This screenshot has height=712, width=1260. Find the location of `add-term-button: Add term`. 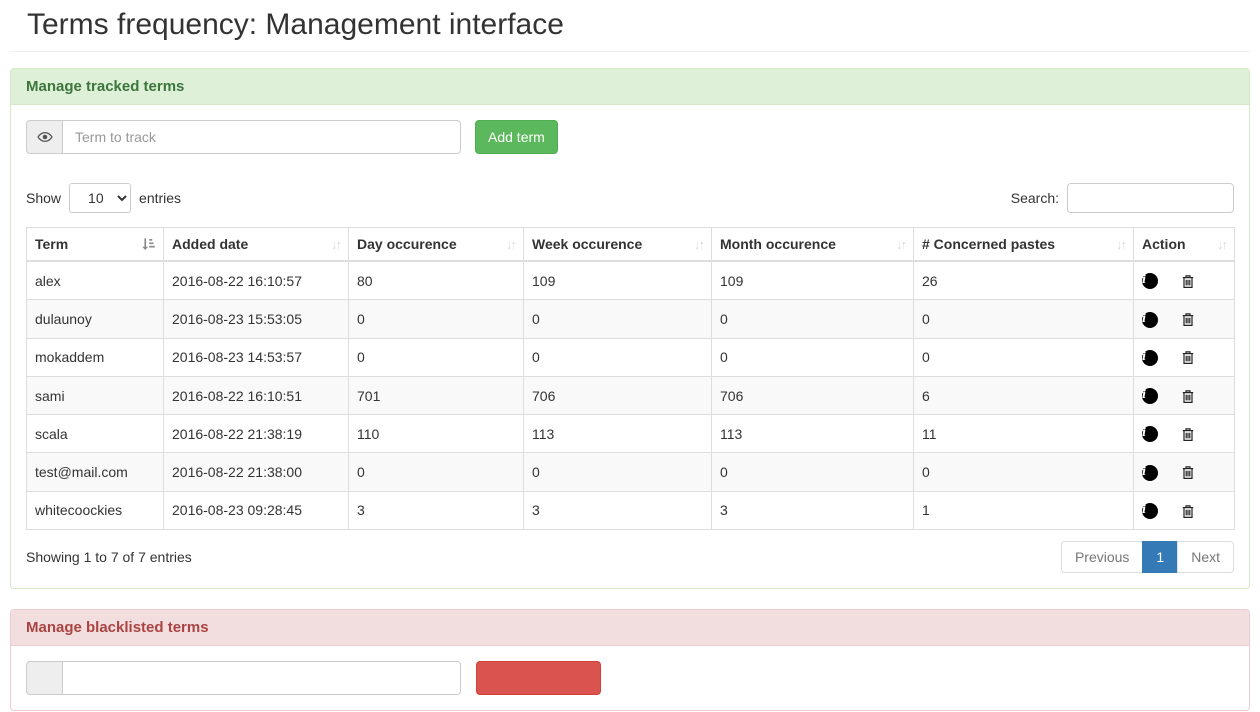

add-term-button: Add term is located at coordinates (516, 137).